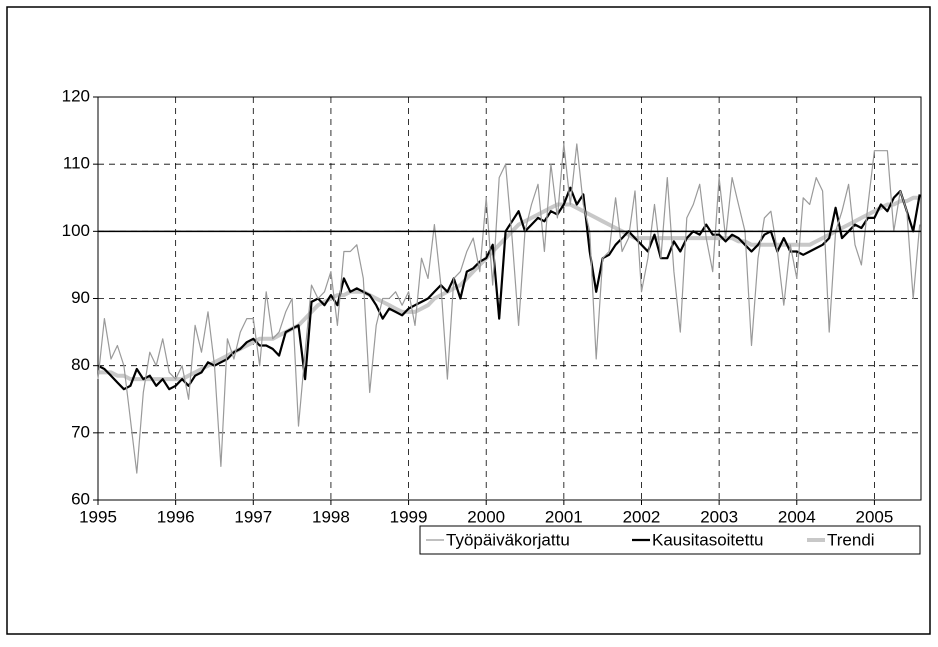 The width and height of the screenshot is (938, 647). What do you see at coordinates (851, 539) in the screenshot?
I see `legend-label: Trendi` at bounding box center [851, 539].